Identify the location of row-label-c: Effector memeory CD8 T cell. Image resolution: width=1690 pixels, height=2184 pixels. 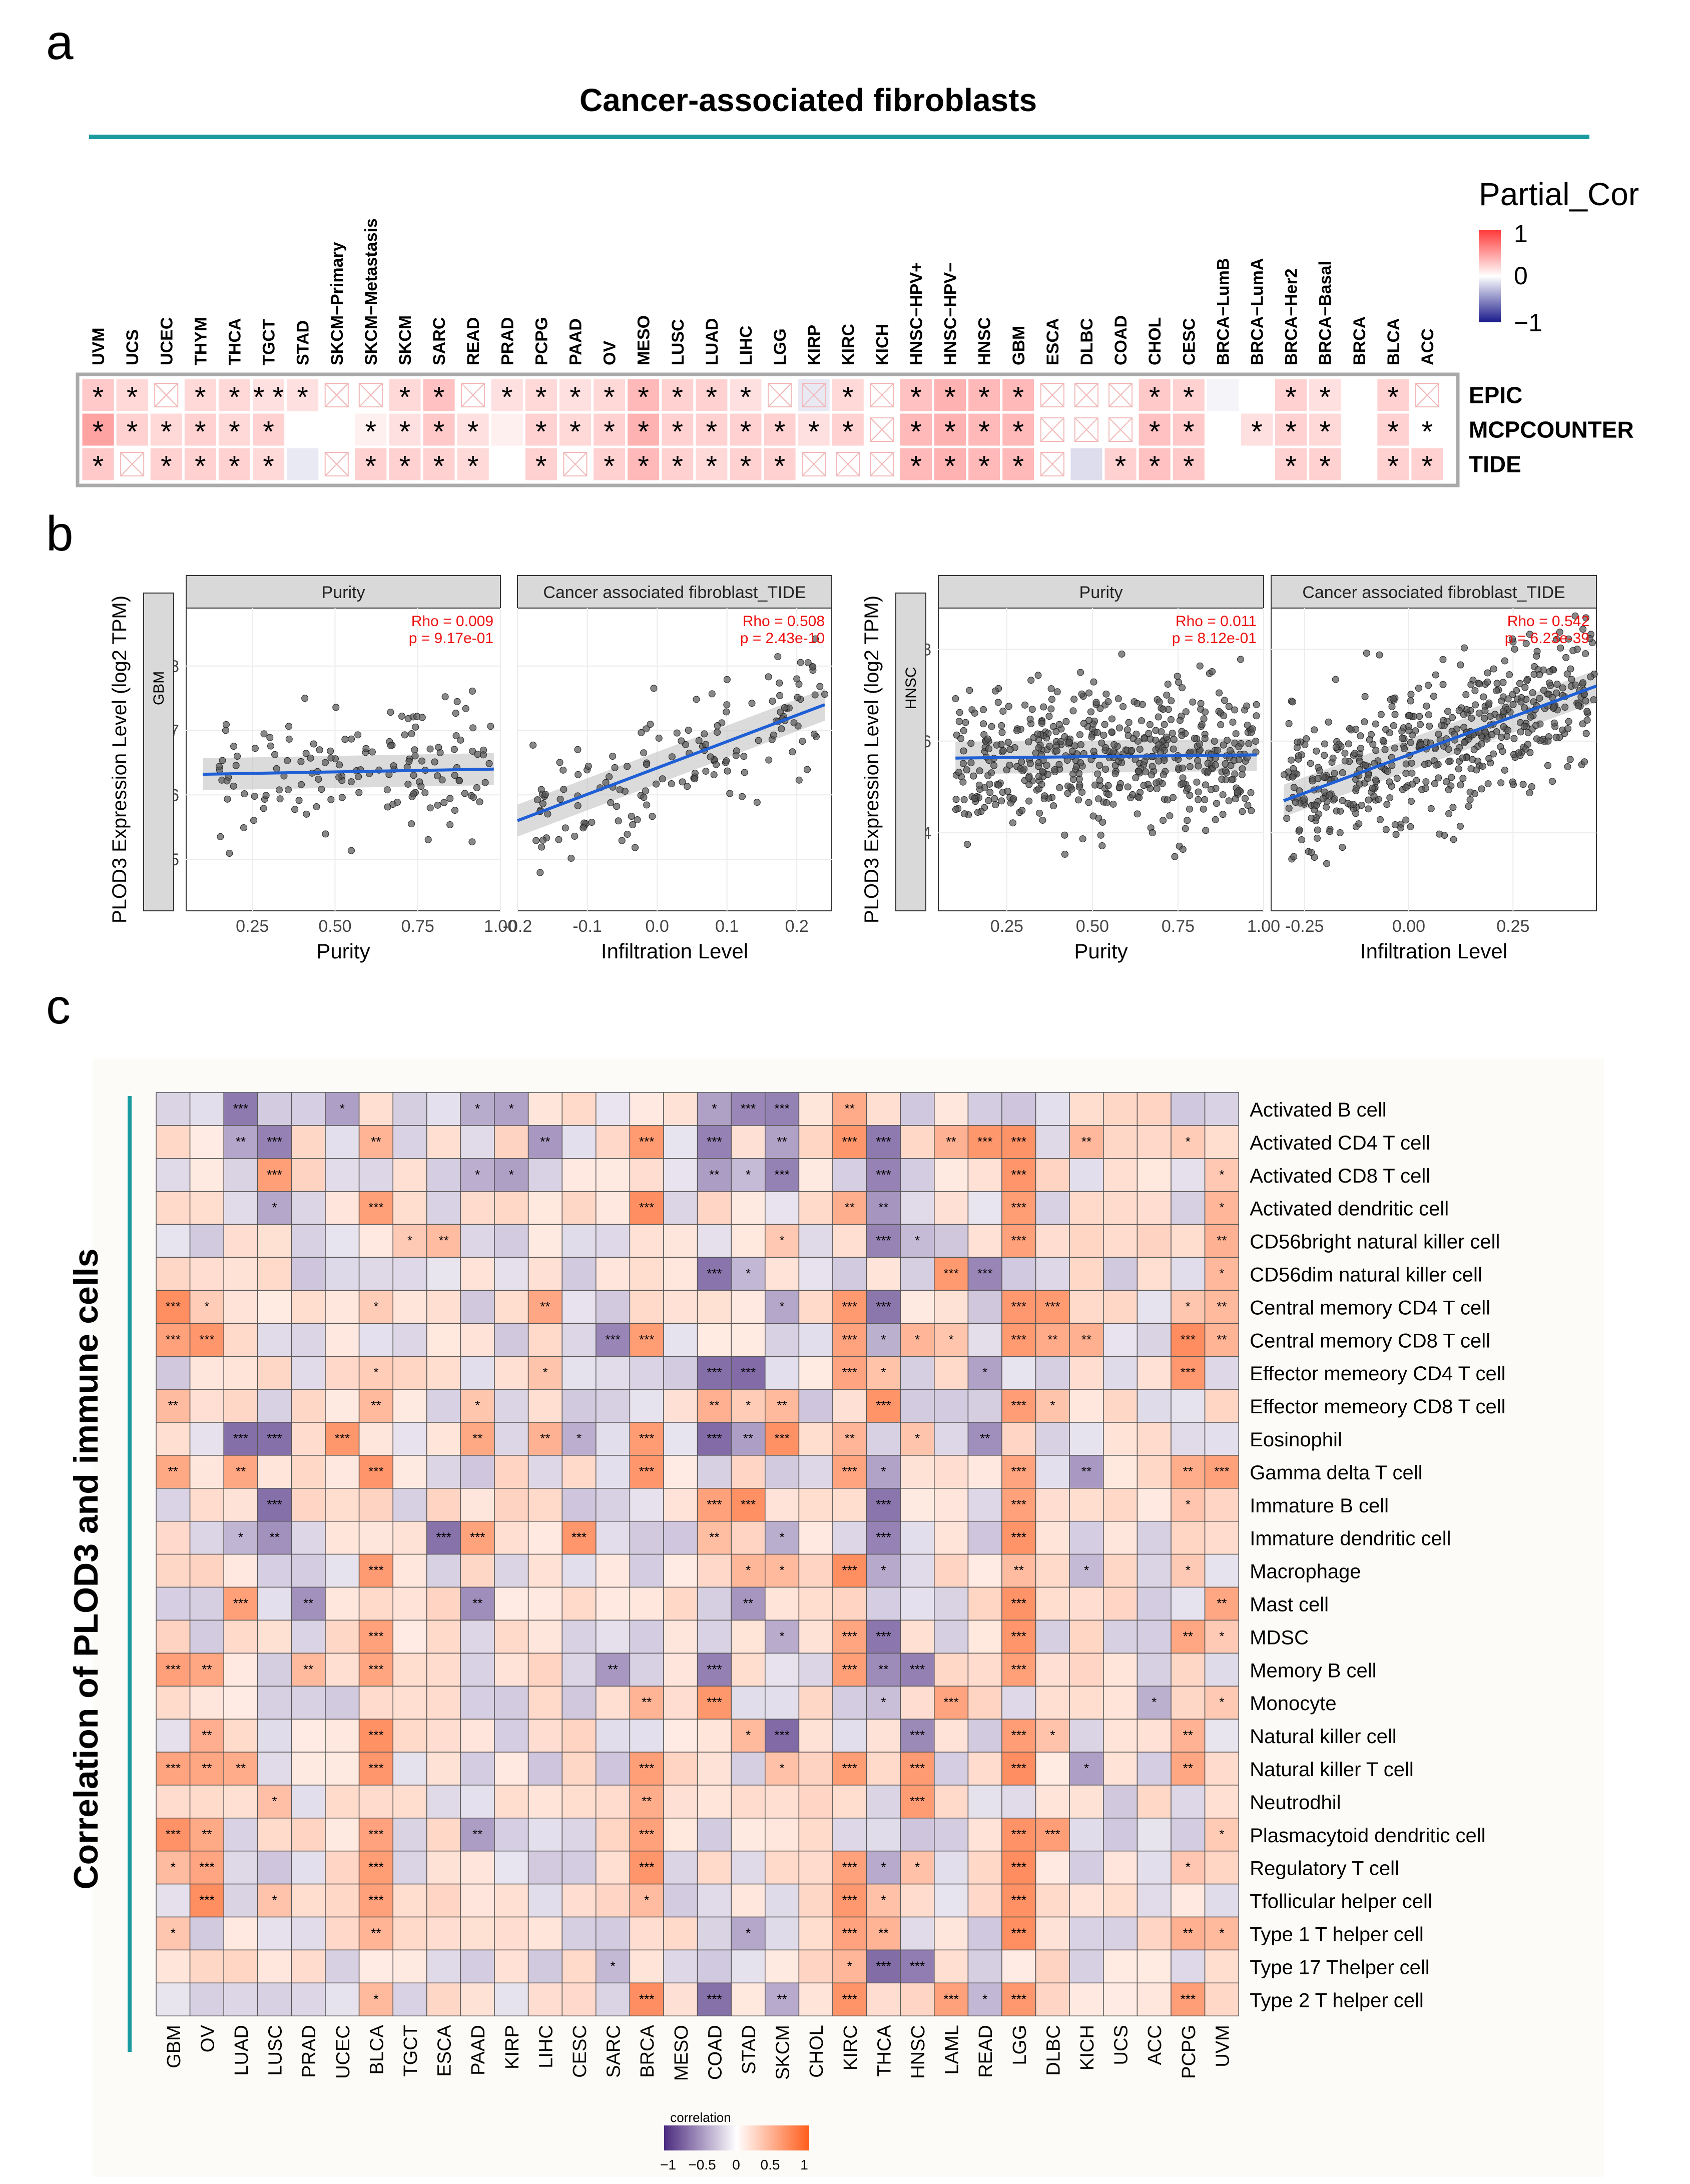
(1377, 1407).